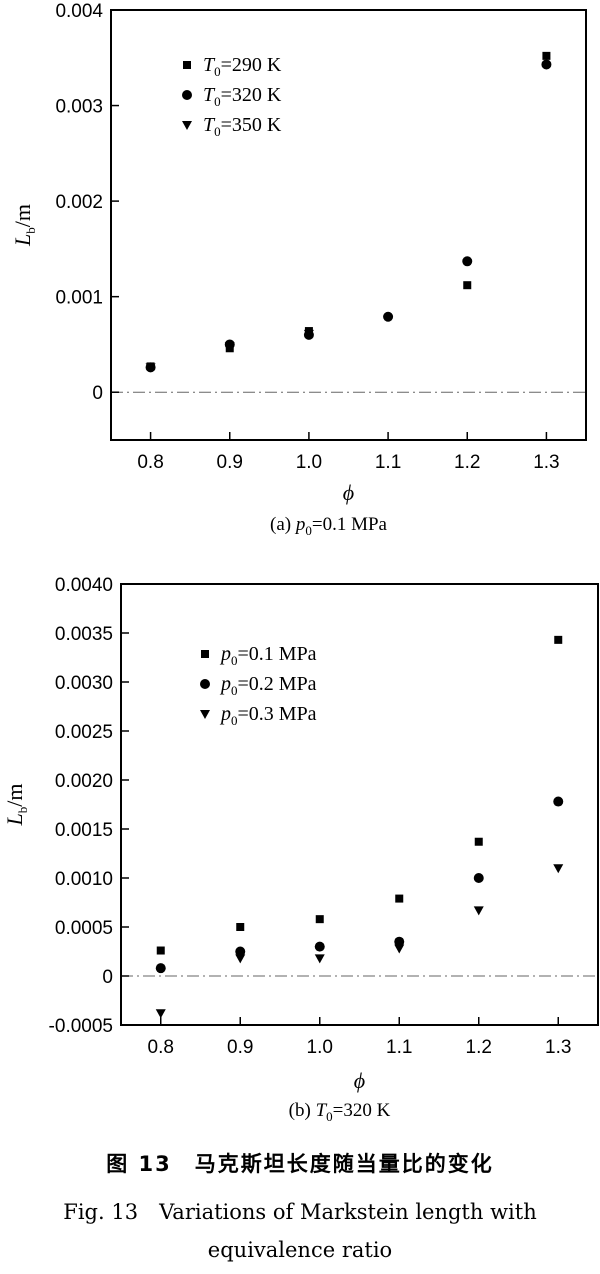 Image resolution: width=600 pixels, height=1274 pixels. What do you see at coordinates (81, 1026) in the screenshot?
I see `chart-b-y-tick-label: -0.0005` at bounding box center [81, 1026].